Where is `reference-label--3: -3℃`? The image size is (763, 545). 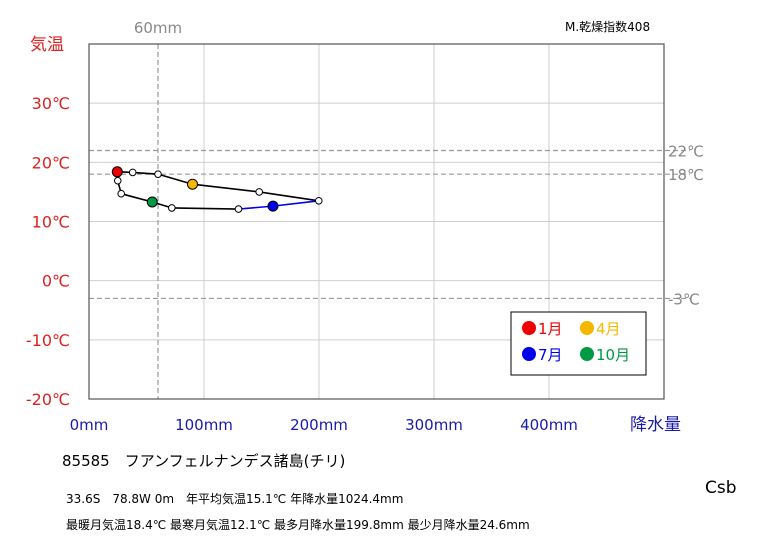
reference-label--3: -3℃ is located at coordinates (684, 299).